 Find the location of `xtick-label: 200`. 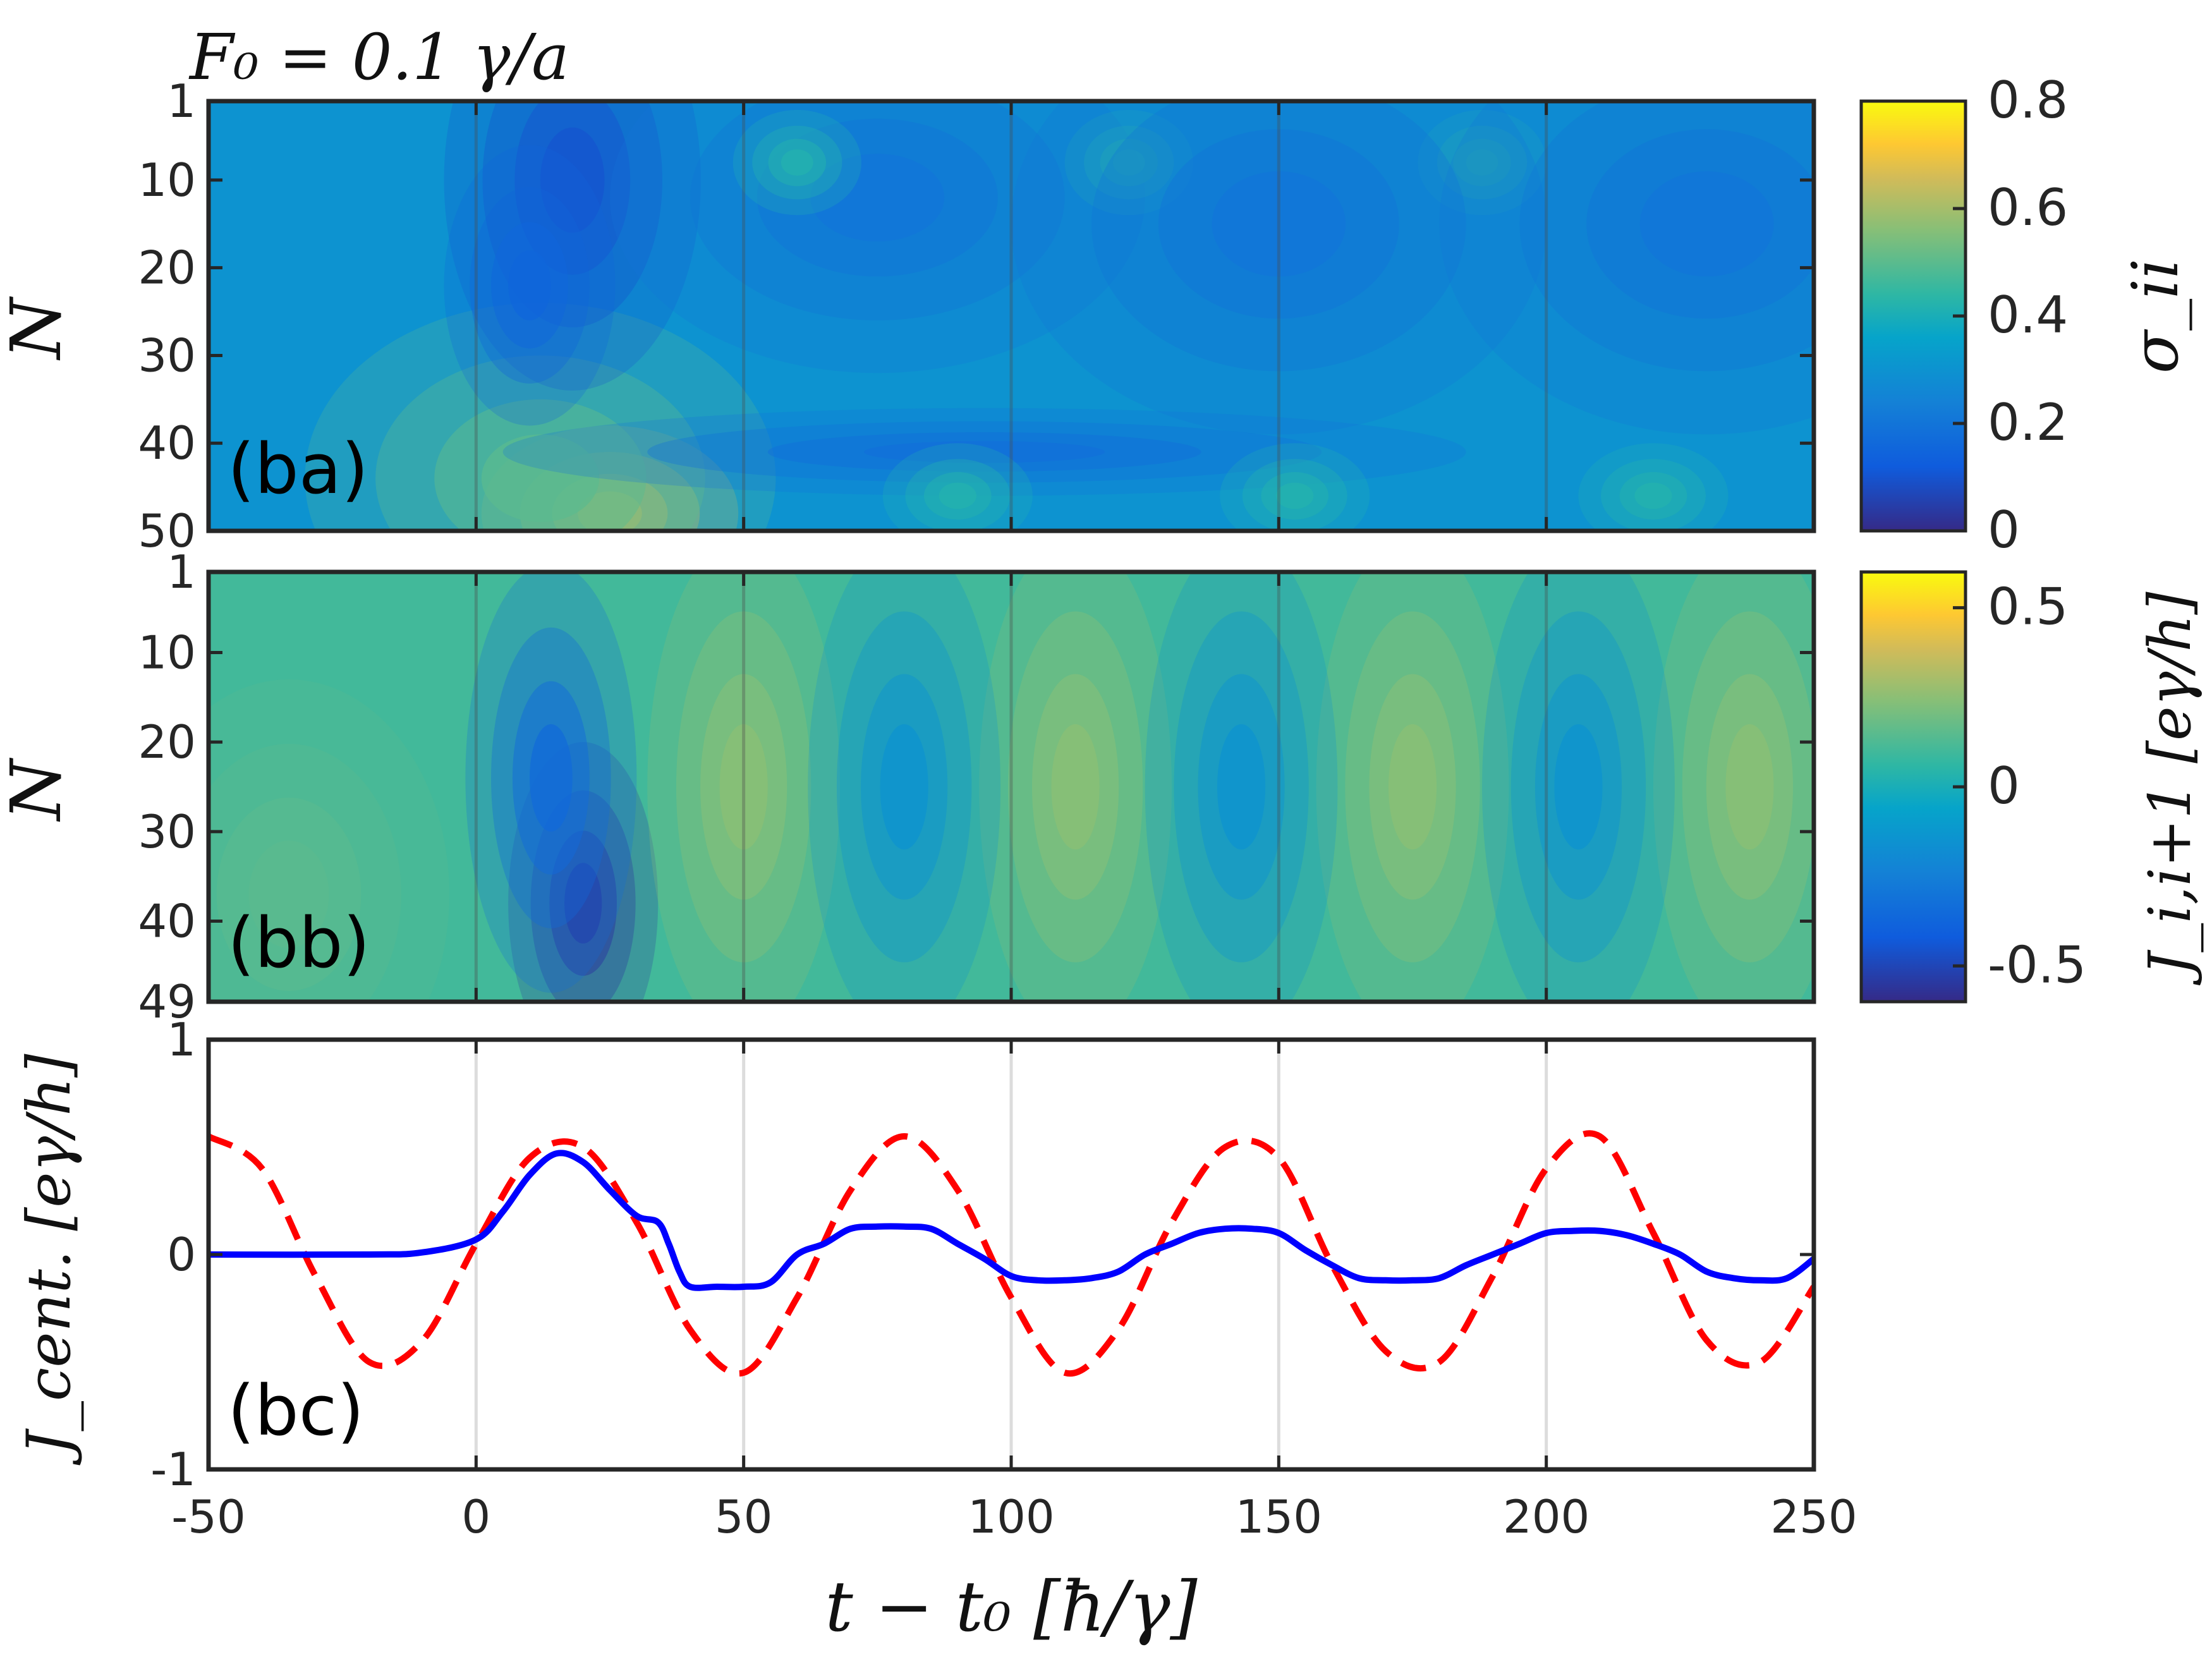

xtick-label: 200 is located at coordinates (1546, 1516).